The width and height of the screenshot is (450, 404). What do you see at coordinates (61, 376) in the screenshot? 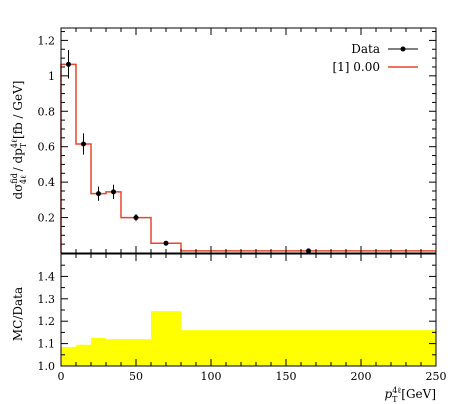
I see `xtick-label-0: 0` at bounding box center [61, 376].